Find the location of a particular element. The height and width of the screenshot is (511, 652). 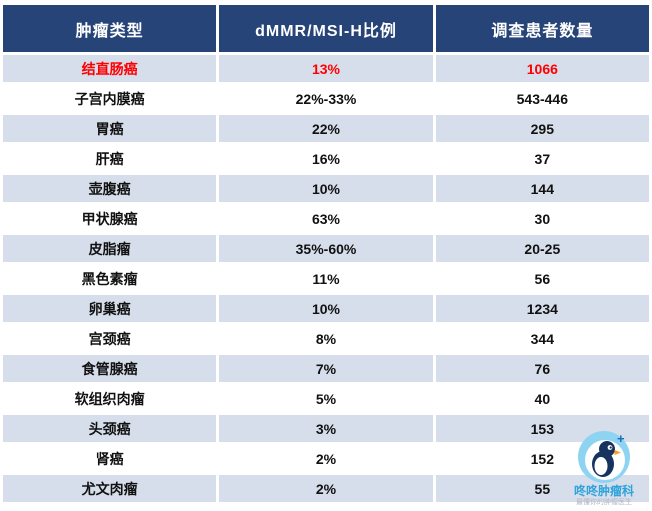

msi-ratio-cell: 5% is located at coordinates (326, 398).